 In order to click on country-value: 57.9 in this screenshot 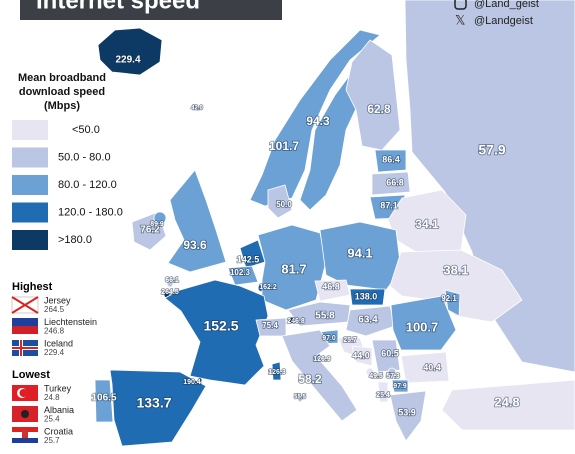, I will do `click(491, 150)`.